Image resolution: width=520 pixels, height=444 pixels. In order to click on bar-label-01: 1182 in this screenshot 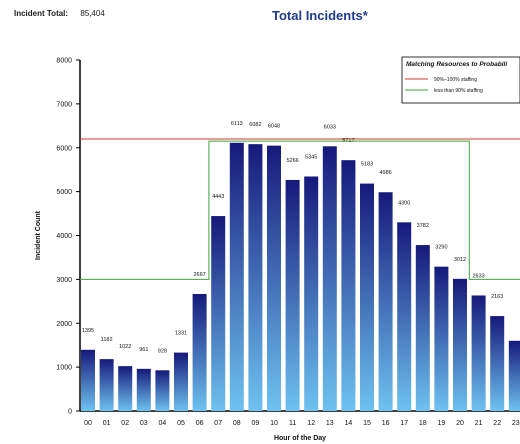, I will do `click(107, 340)`.